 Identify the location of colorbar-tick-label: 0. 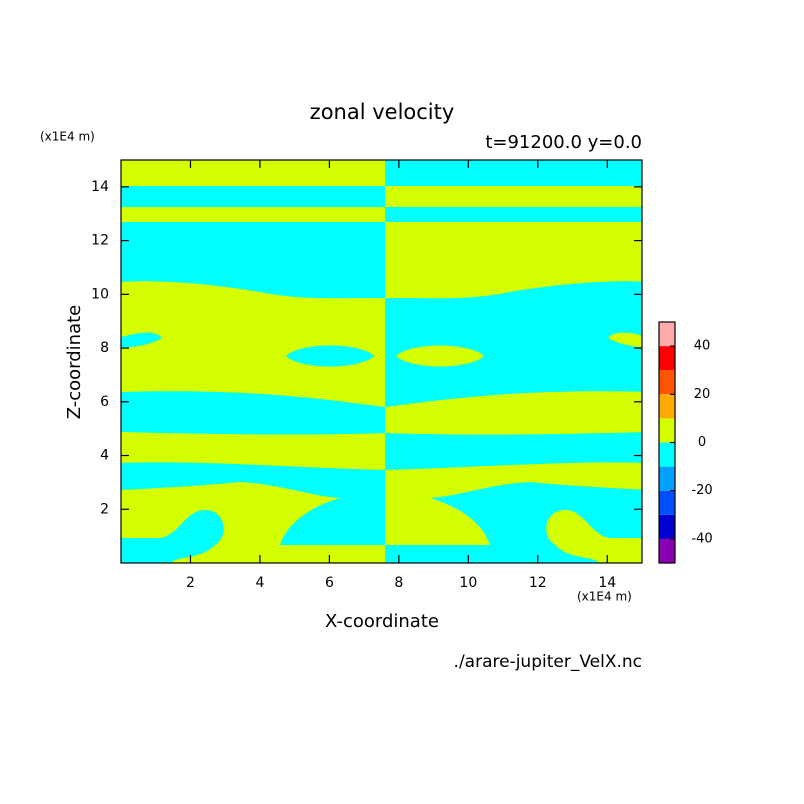
(702, 442).